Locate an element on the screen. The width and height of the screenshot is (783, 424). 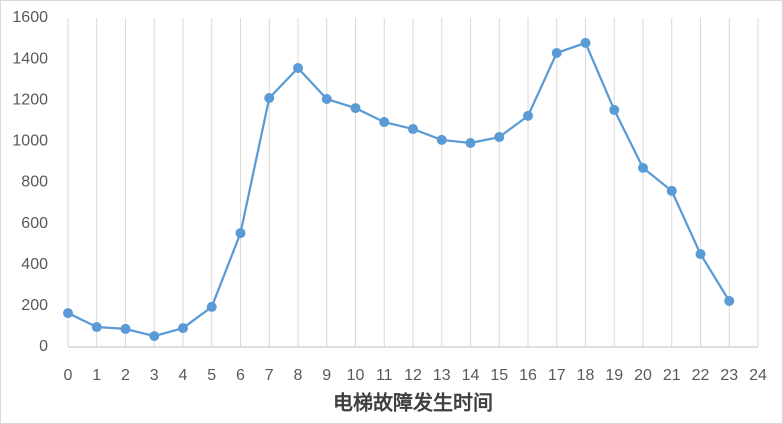
x-tick-label: 5 is located at coordinates (211, 375).